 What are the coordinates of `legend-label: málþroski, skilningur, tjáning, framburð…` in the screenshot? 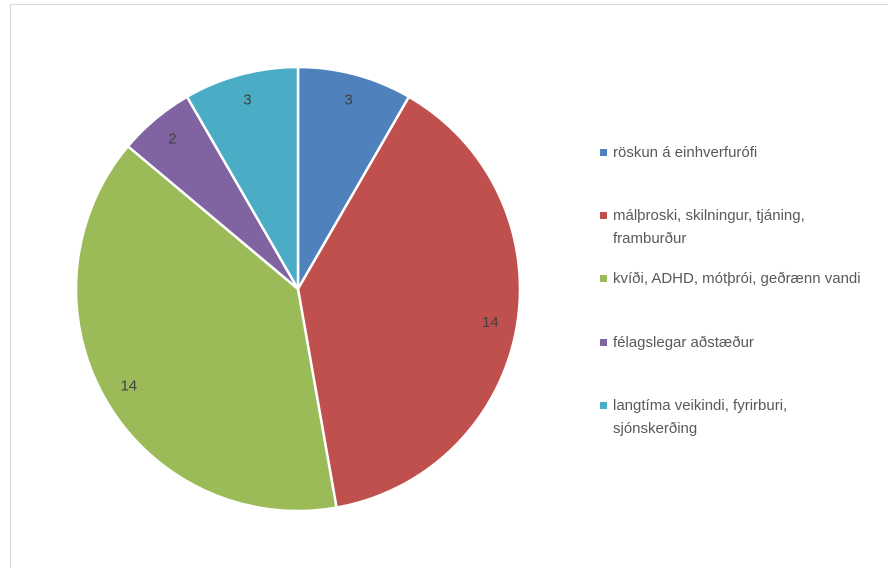 It's located at (709, 227).